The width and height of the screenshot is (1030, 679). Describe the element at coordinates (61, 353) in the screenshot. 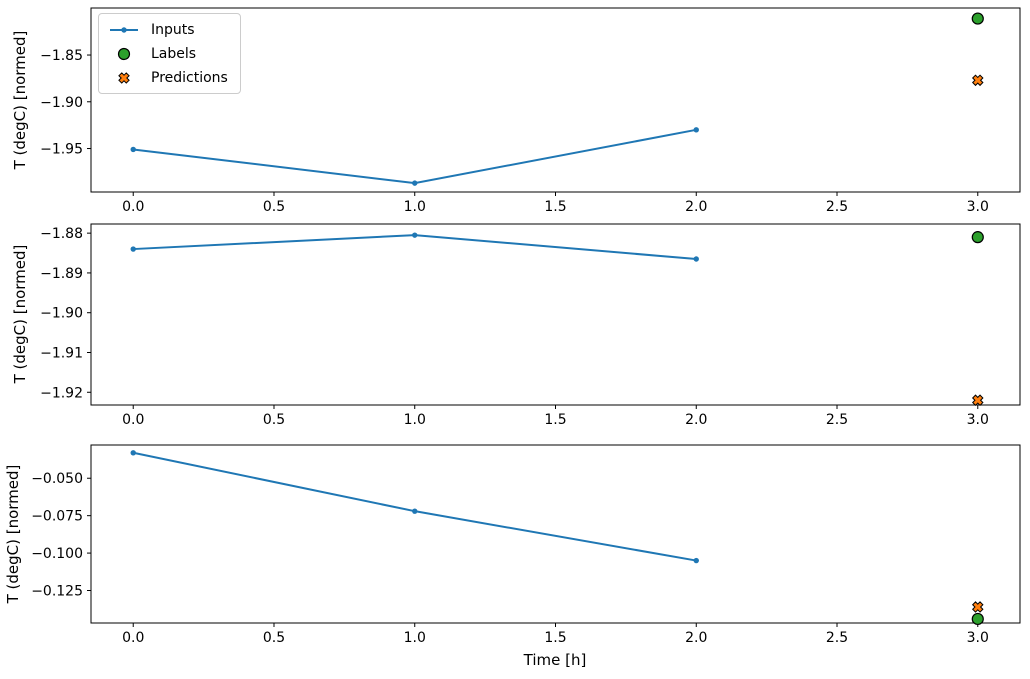

I see `y-tick-label: −1.91` at that location.